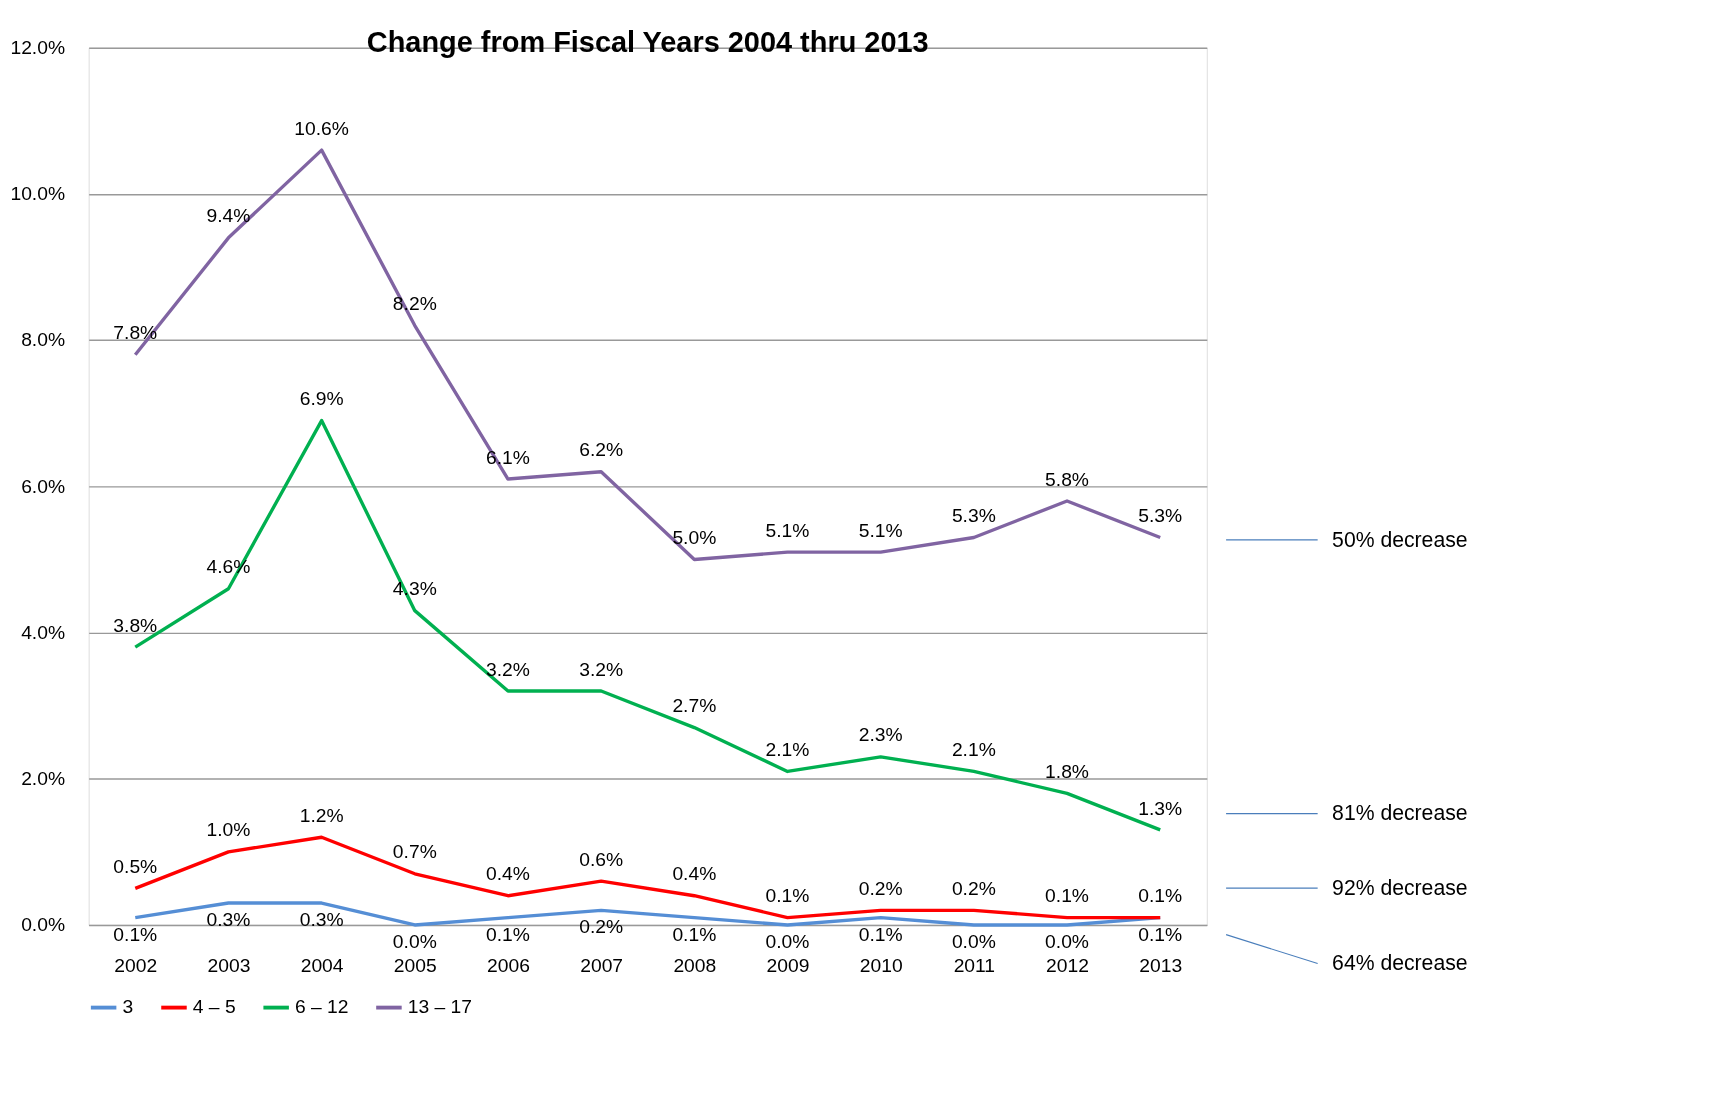 This screenshot has width=1709, height=1100. Describe the element at coordinates (974, 965) in the screenshot. I see `x-tick-label: 2011` at that location.